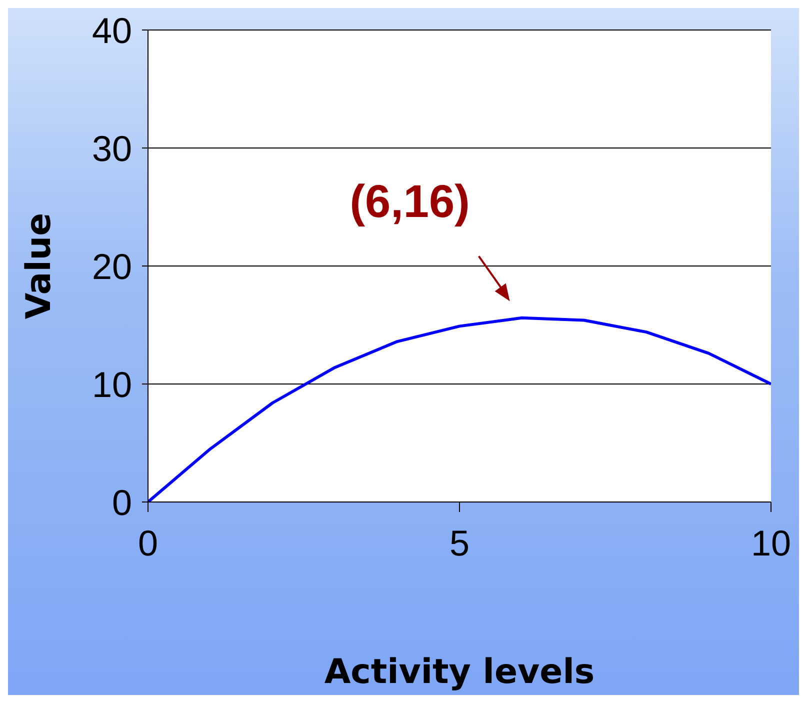  I want to click on y-tick-label: 10, so click(112, 384).